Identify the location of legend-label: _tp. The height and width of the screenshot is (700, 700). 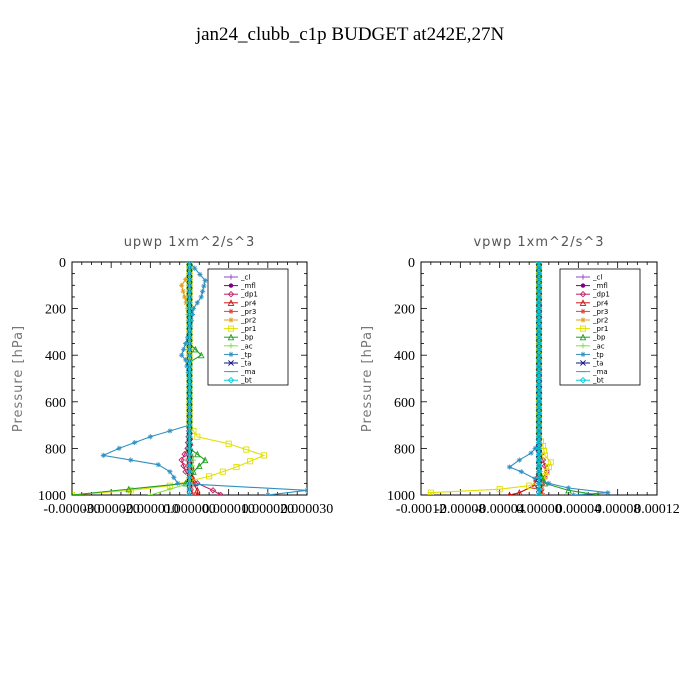
(598, 355).